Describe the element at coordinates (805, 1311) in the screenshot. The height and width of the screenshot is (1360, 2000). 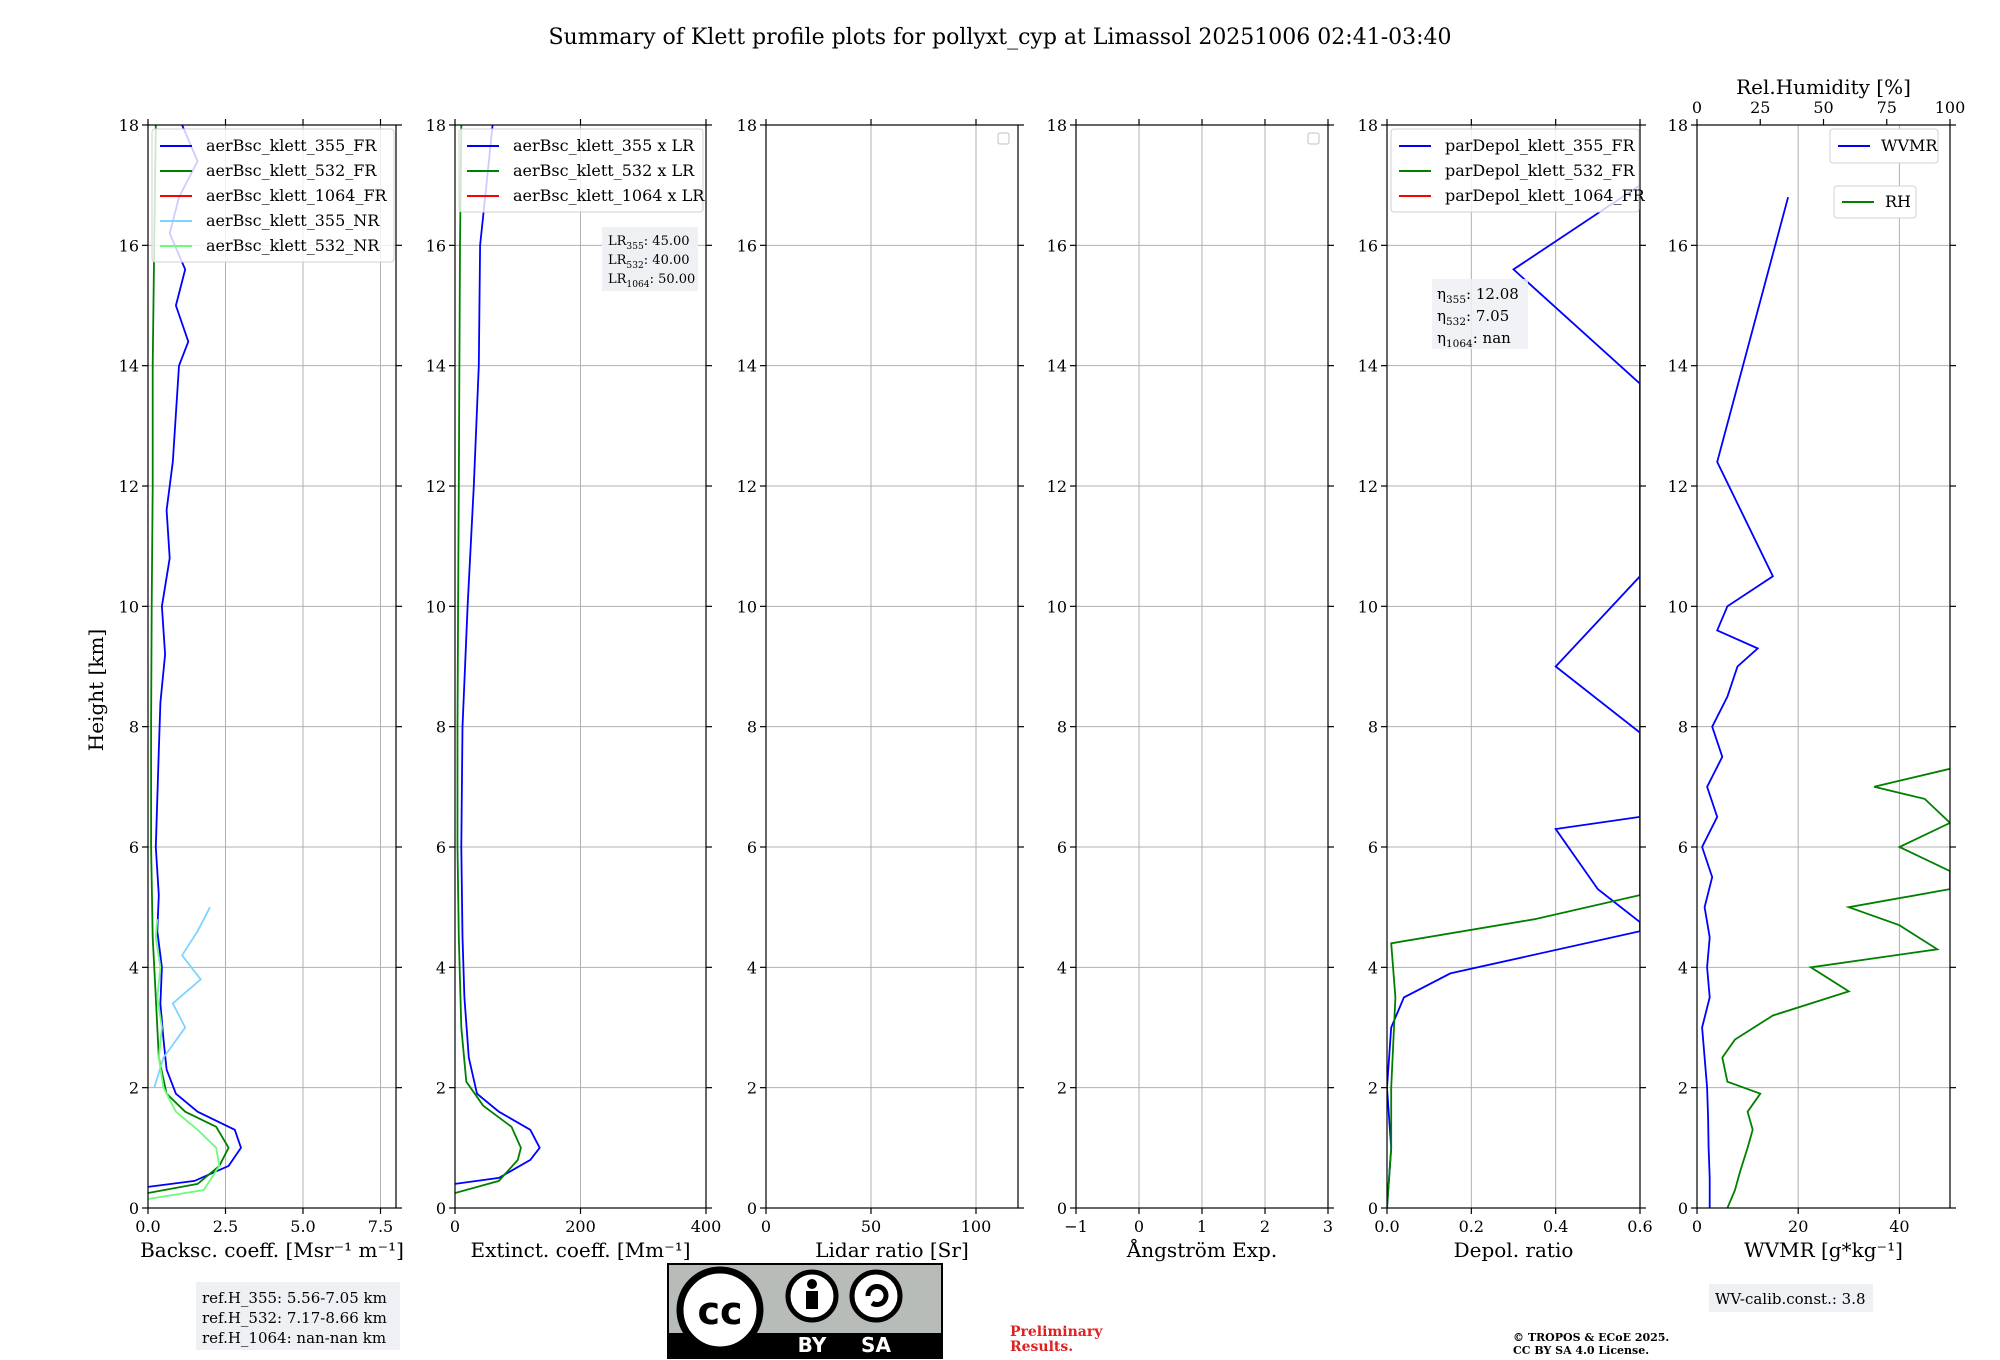
I see `cc-by-sa-badge: cc BY SA` at that location.